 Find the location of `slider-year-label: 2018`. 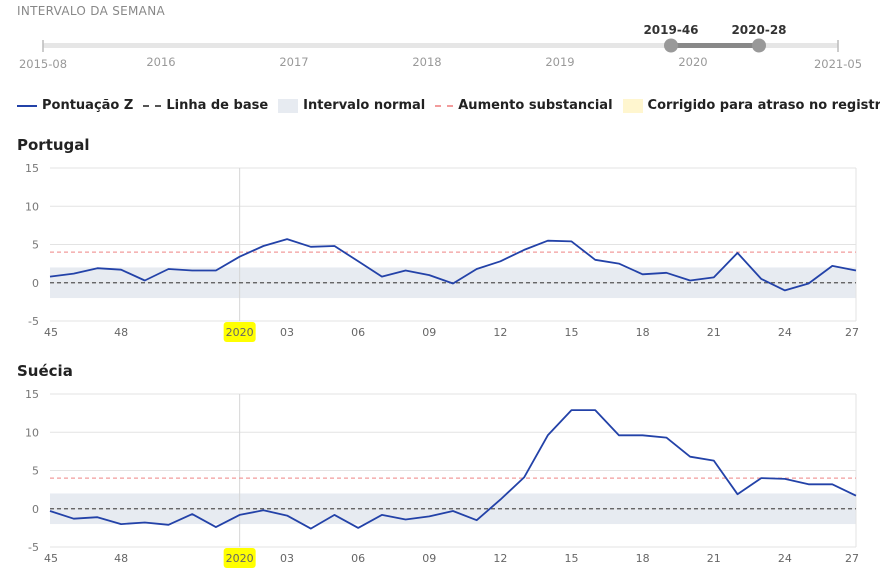

slider-year-label: 2018 is located at coordinates (426, 62).